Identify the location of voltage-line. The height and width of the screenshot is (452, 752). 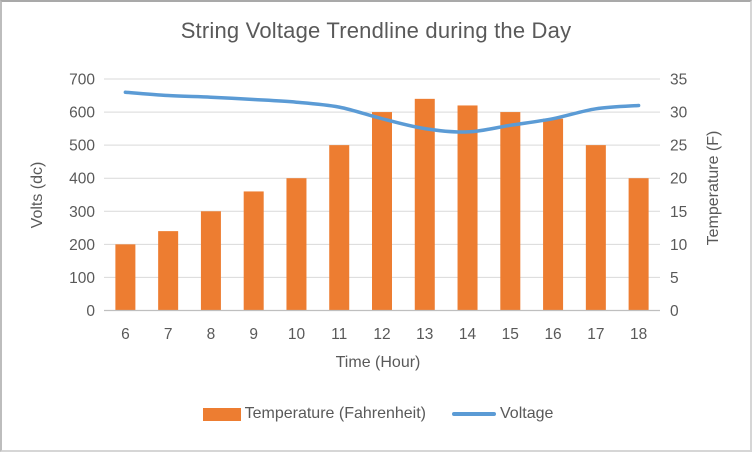
(382, 112).